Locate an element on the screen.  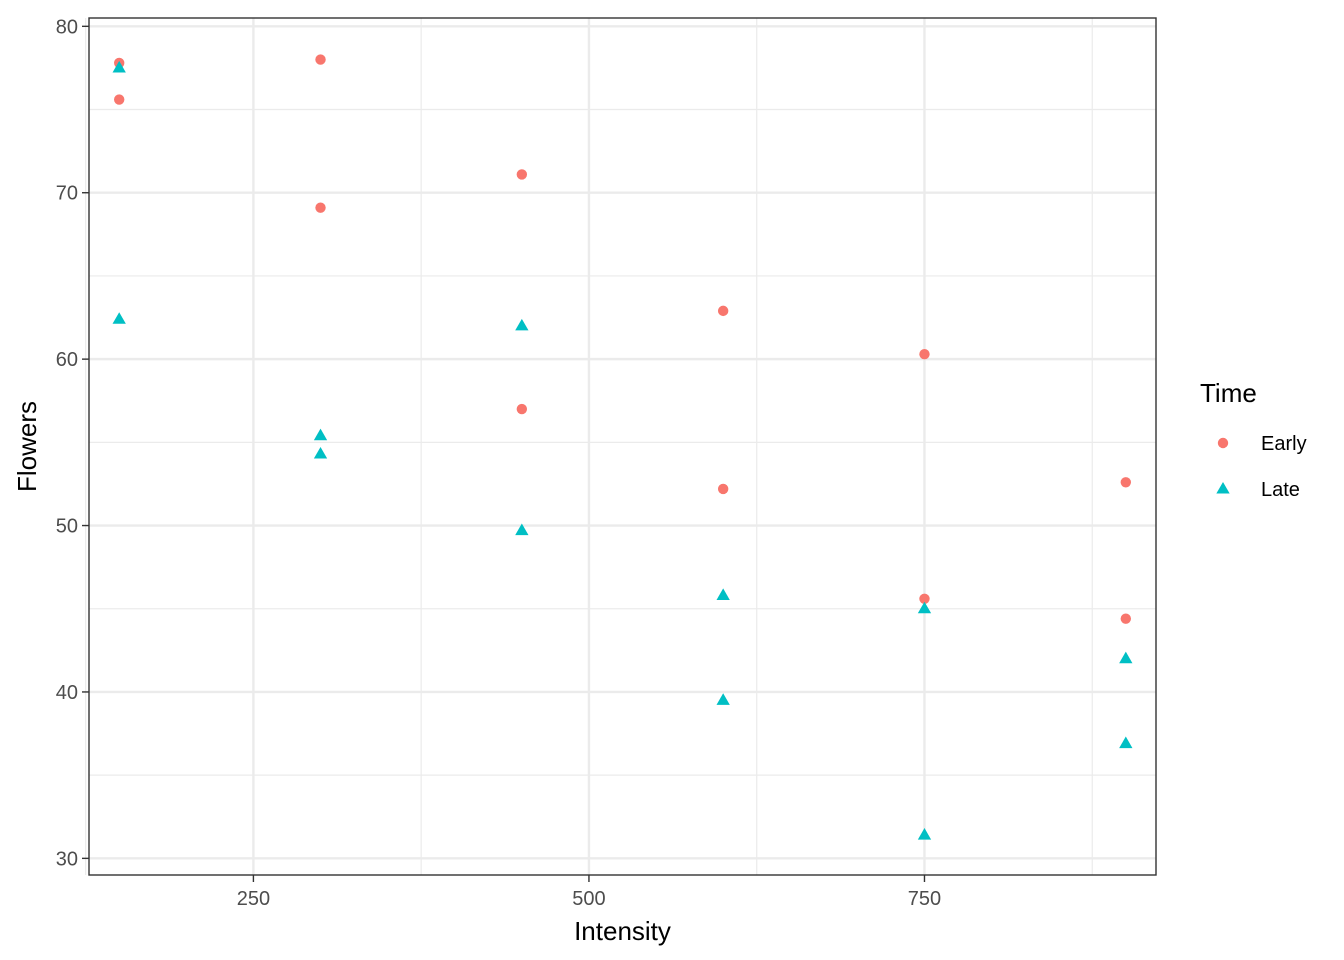
y-tick-label: 70 is located at coordinates (67, 194).